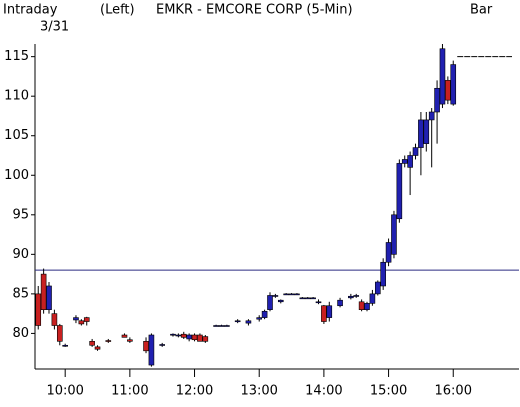  I want to click on x-tick-label: 10:00, so click(64, 391).